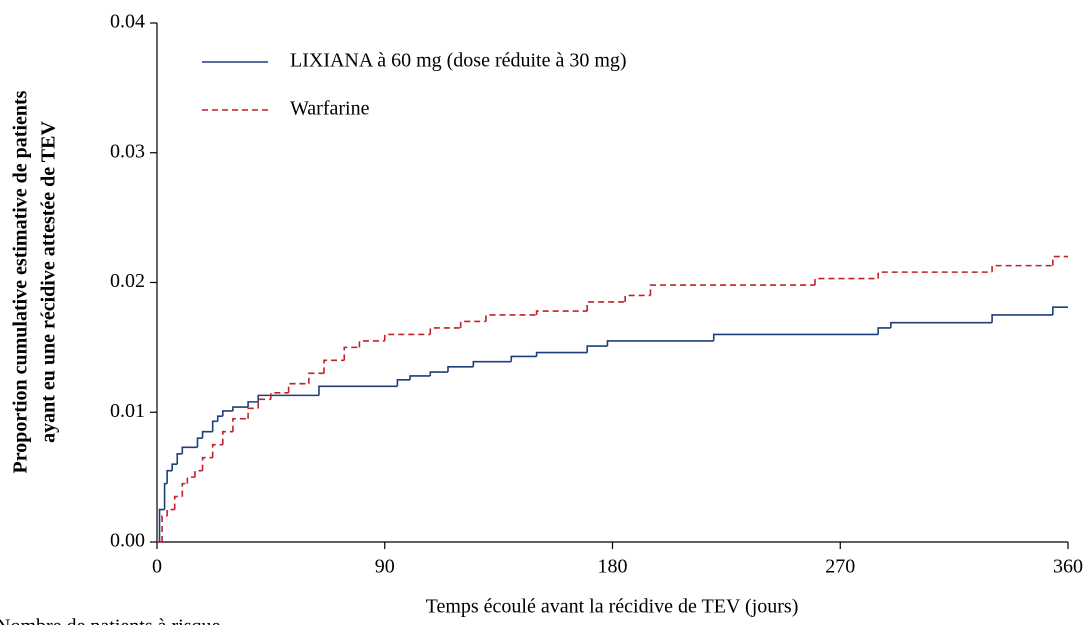  Describe the element at coordinates (127, 411) in the screenshot. I see `y-tick-label: 0.01` at that location.